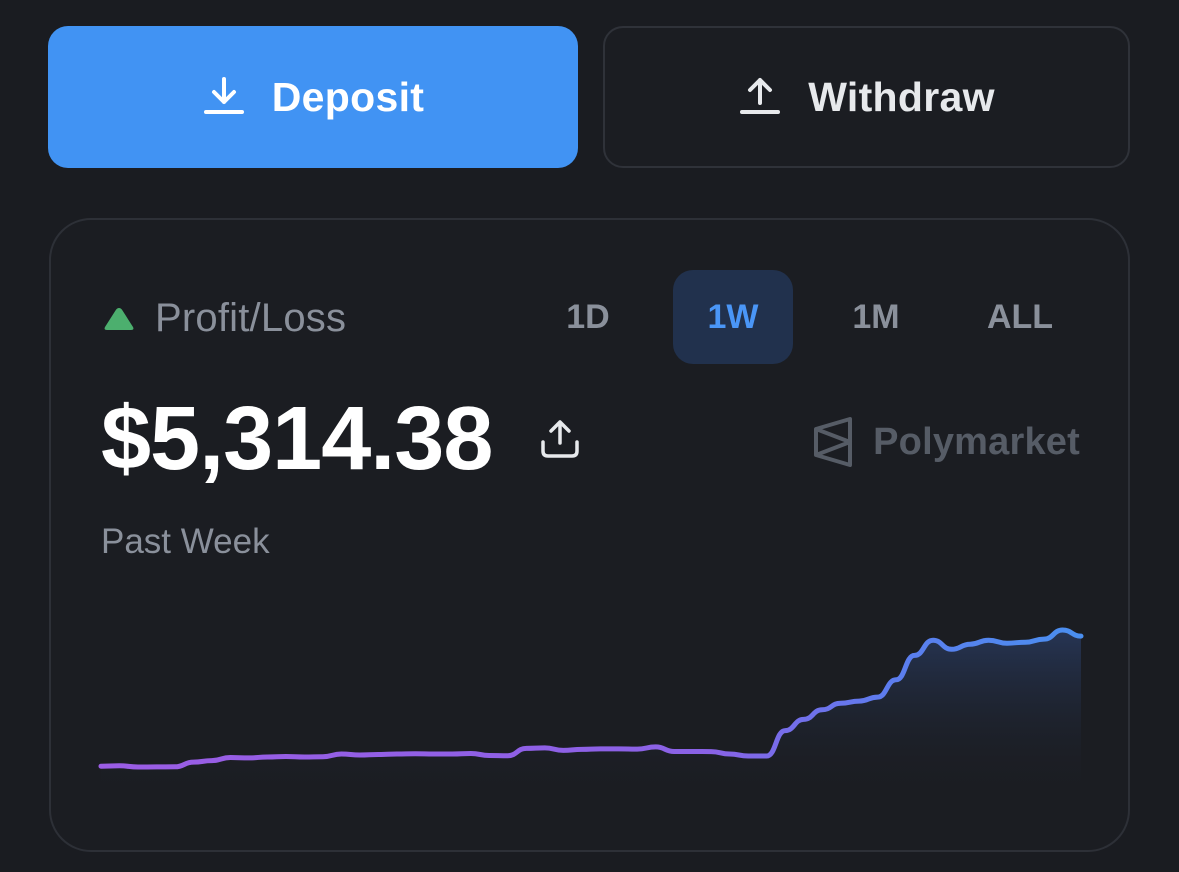 The width and height of the screenshot is (1179, 872). I want to click on brand-name: Polymarket, so click(976, 441).